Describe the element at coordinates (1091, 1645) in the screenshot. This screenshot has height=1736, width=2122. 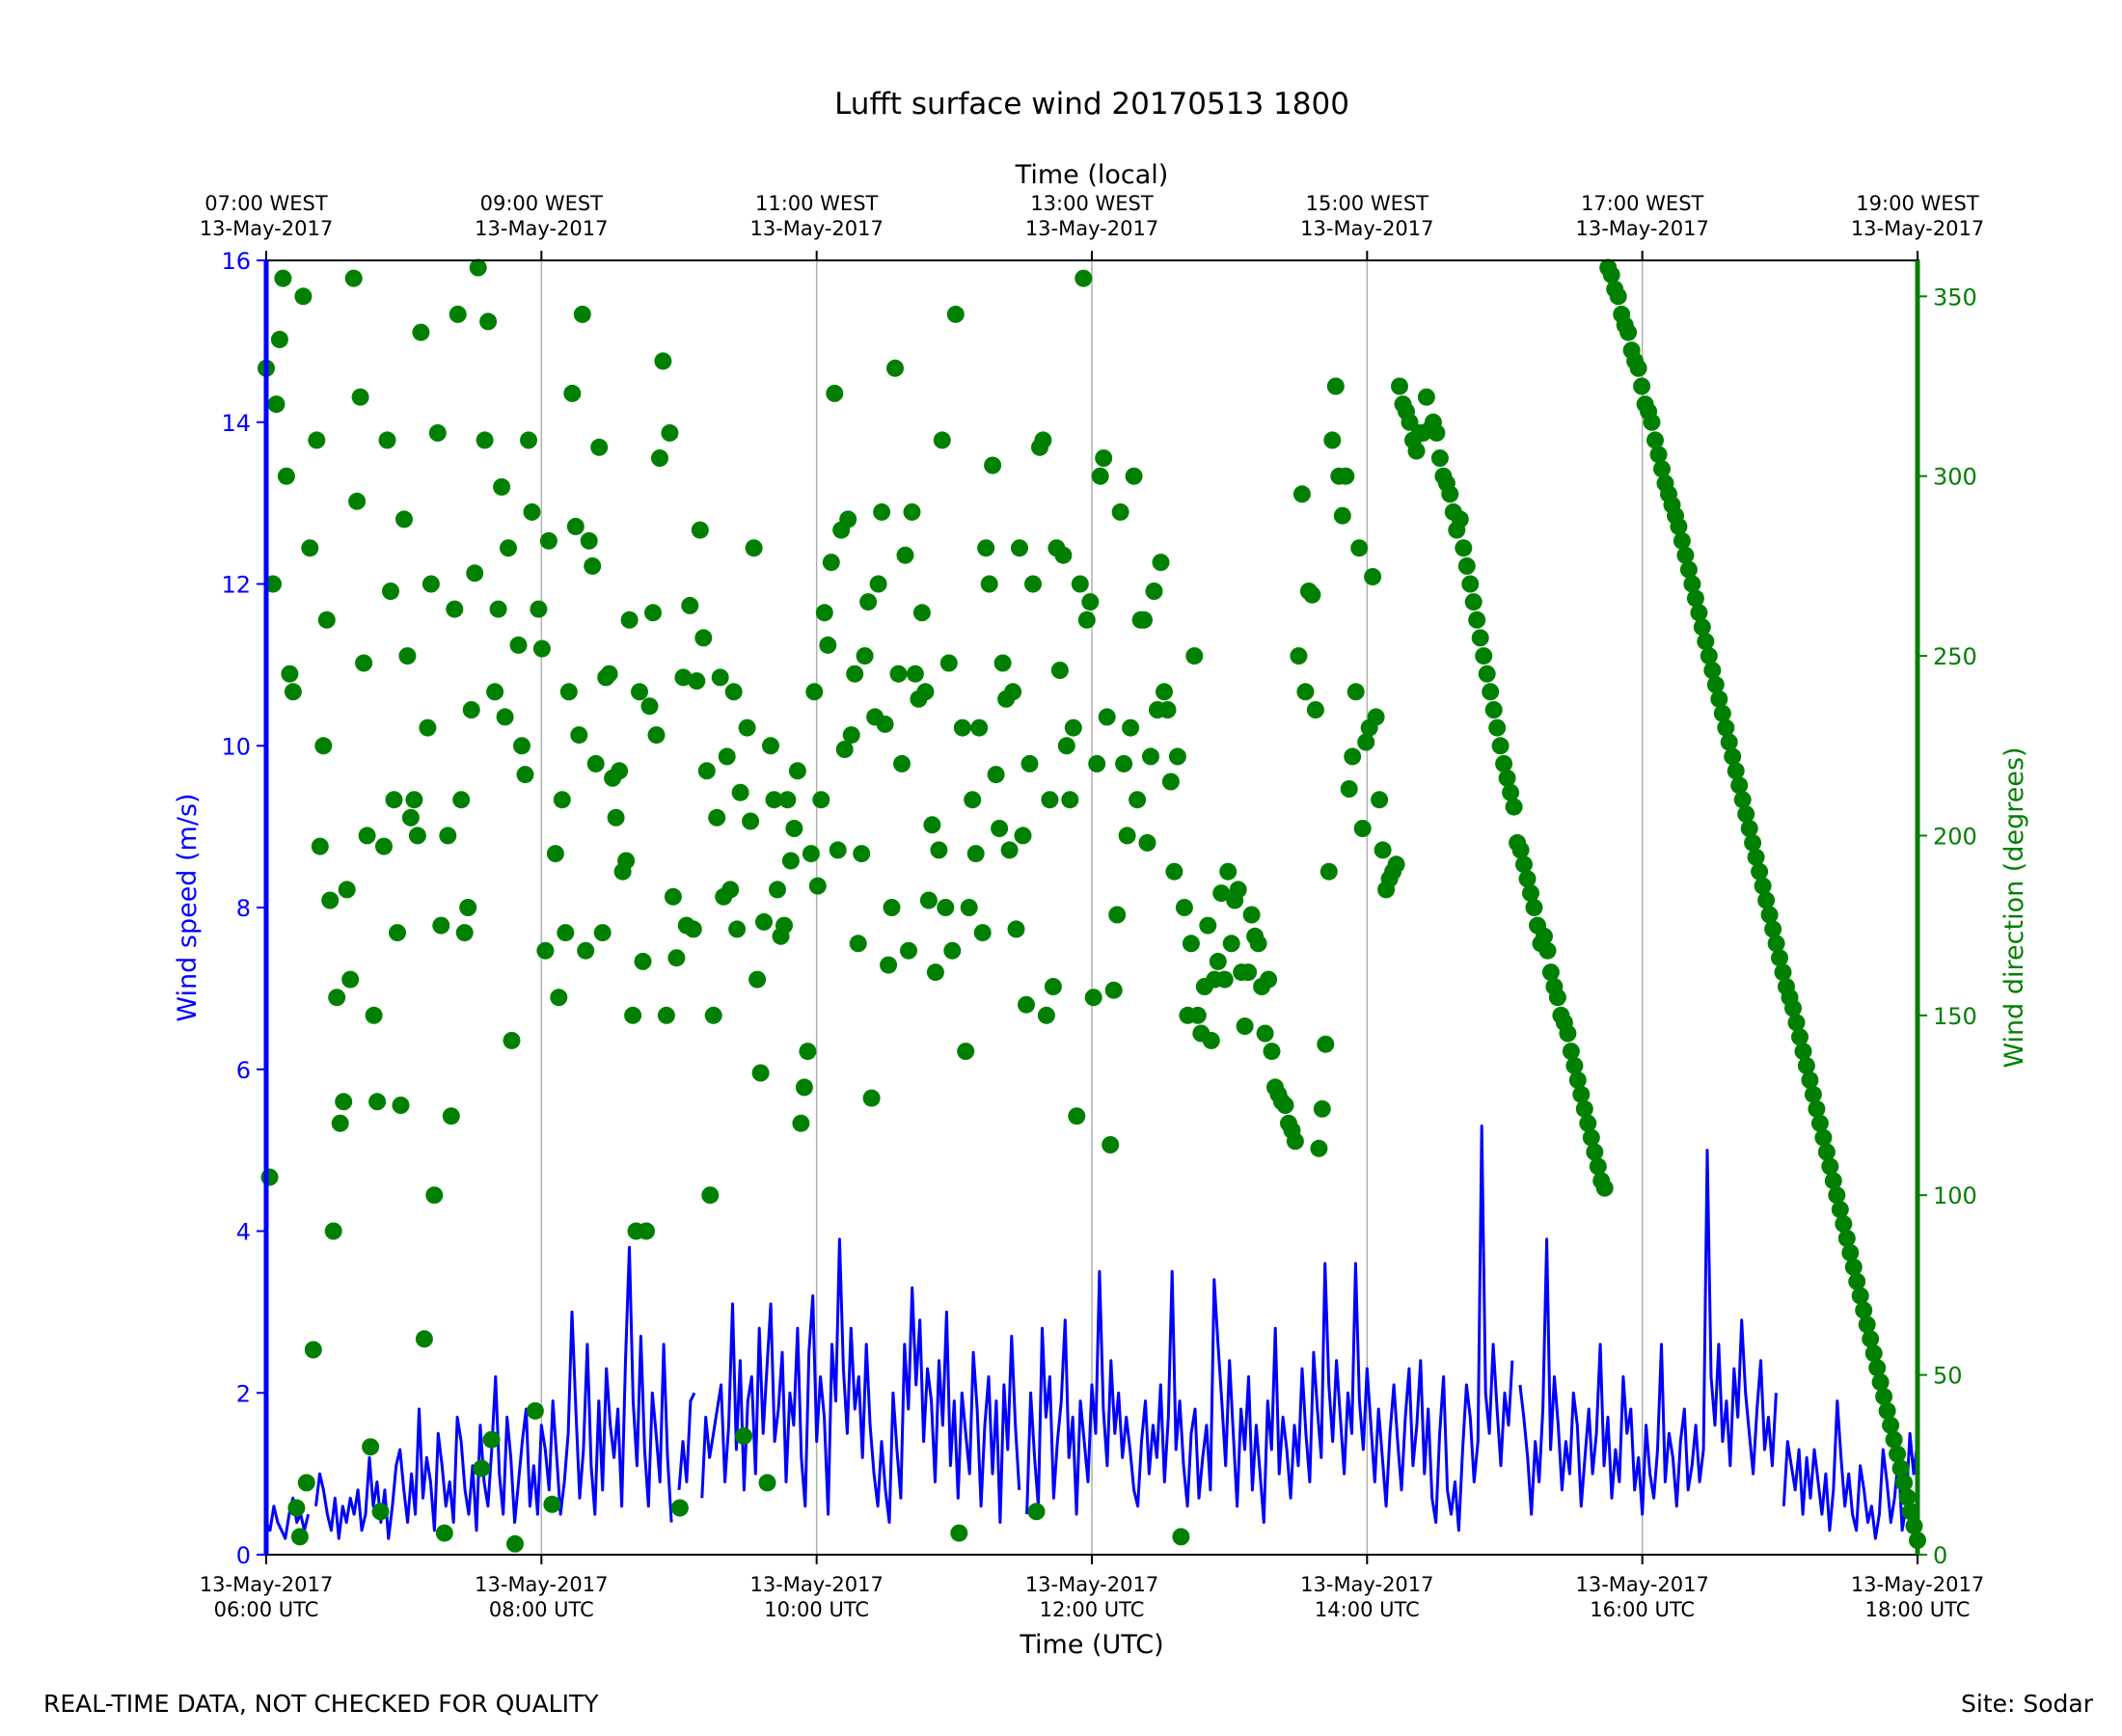
I see `x-axis-label: Time (UTC)` at that location.